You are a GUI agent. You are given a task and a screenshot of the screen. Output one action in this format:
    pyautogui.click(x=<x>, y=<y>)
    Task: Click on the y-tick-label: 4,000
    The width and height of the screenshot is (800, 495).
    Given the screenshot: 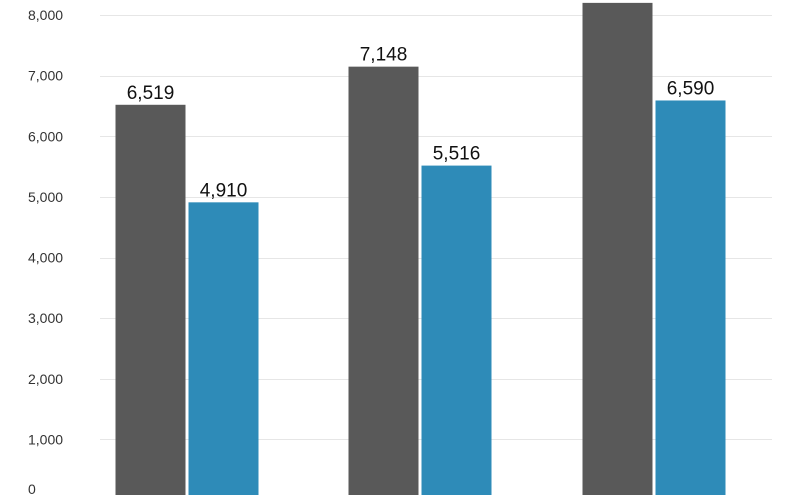 What is the action you would take?
    pyautogui.click(x=45, y=258)
    